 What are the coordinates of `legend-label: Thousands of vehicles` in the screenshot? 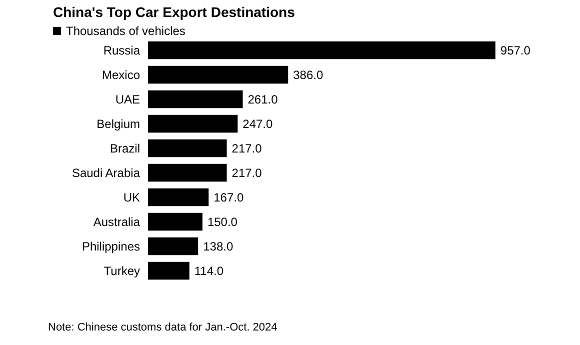 It's located at (126, 31).